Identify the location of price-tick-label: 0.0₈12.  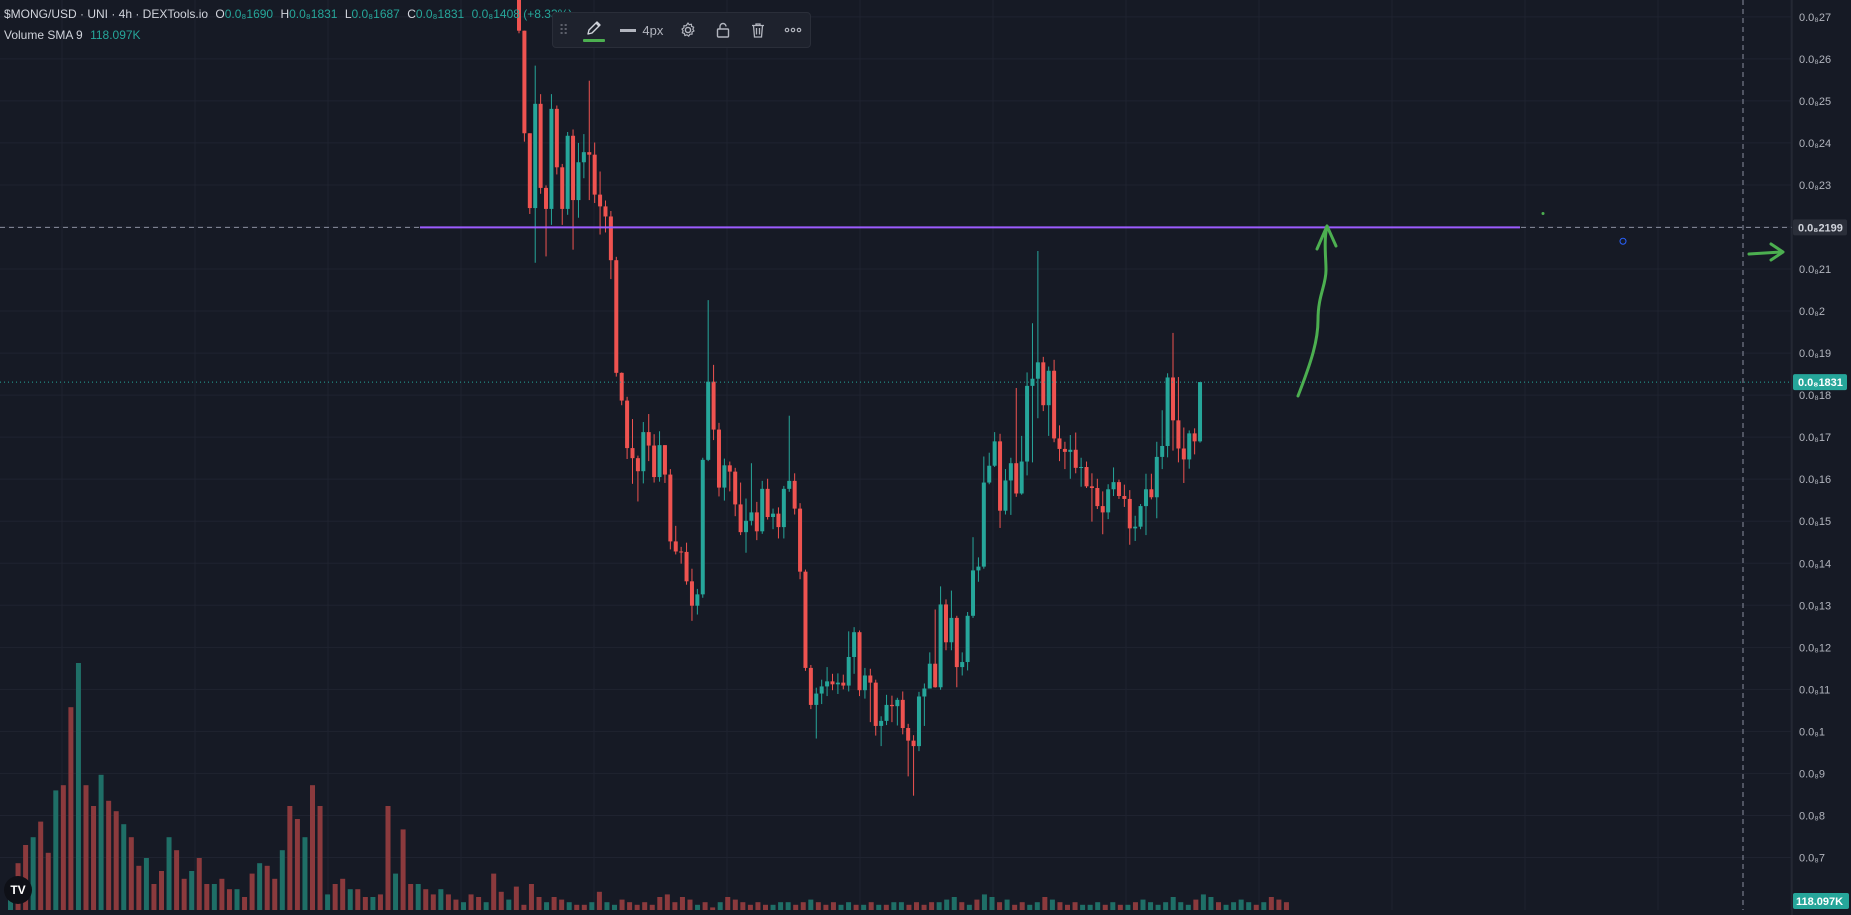
(1815, 648).